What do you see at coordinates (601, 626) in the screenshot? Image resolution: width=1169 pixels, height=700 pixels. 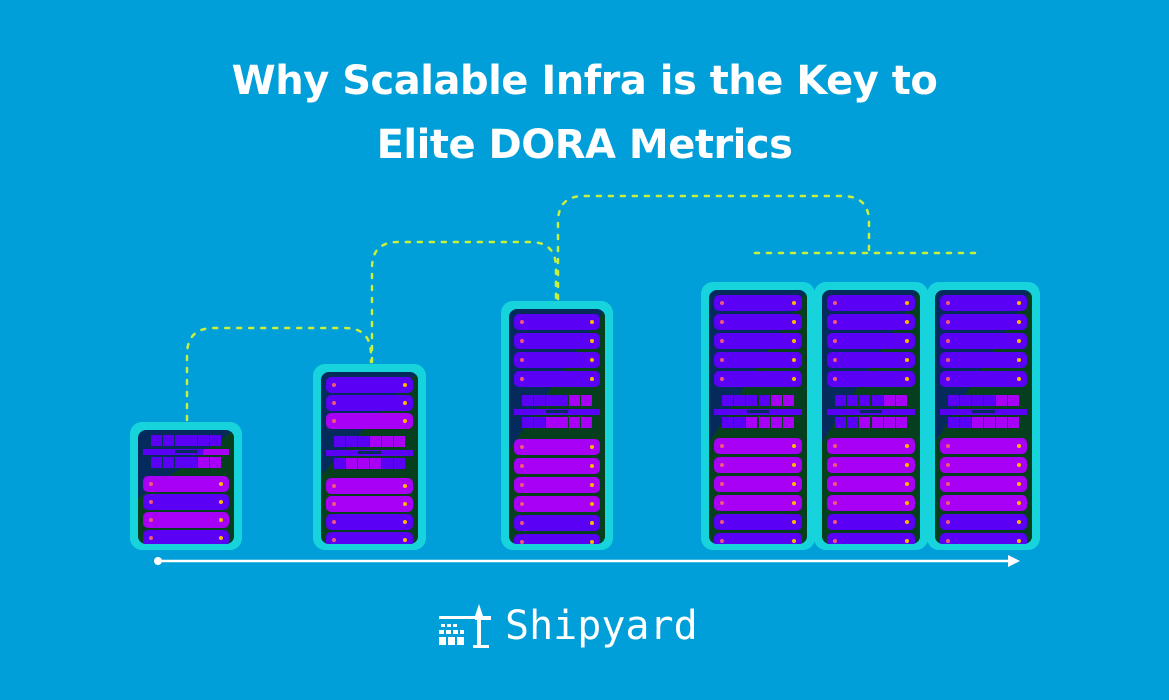 I see `brand-name: Shipyard` at bounding box center [601, 626].